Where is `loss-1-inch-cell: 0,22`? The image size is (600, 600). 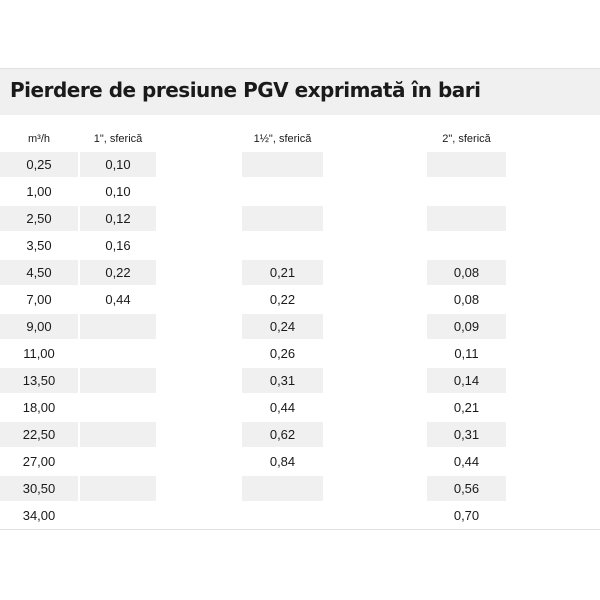 loss-1-inch-cell: 0,22 is located at coordinates (118, 272).